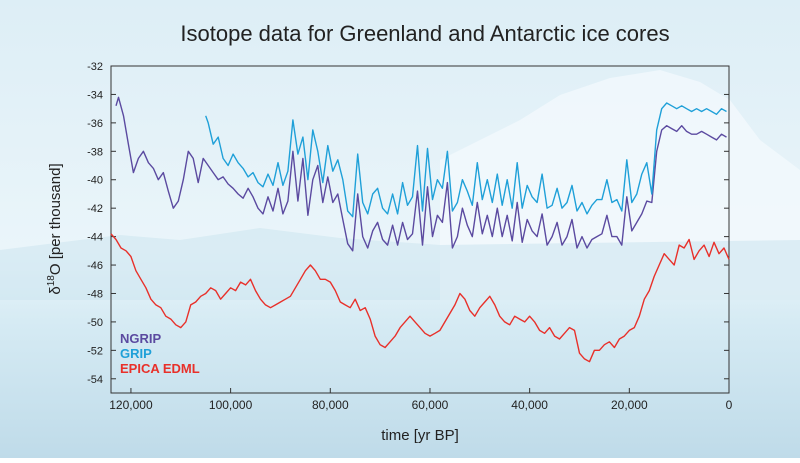 The image size is (800, 463). I want to click on y-tick-label: -54, so click(95, 380).